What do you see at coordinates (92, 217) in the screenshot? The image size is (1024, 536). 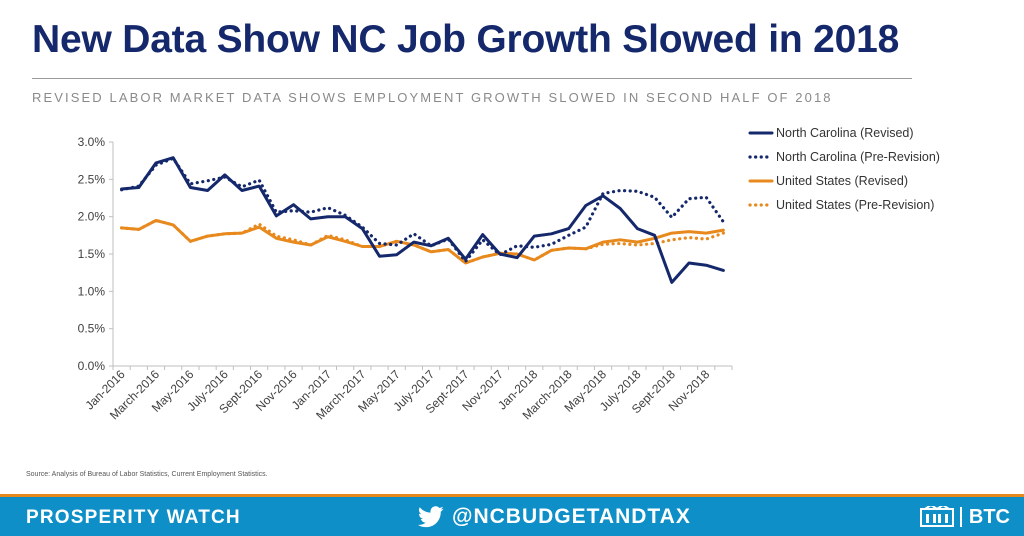 I see `y-tick-label: 2.0%` at bounding box center [92, 217].